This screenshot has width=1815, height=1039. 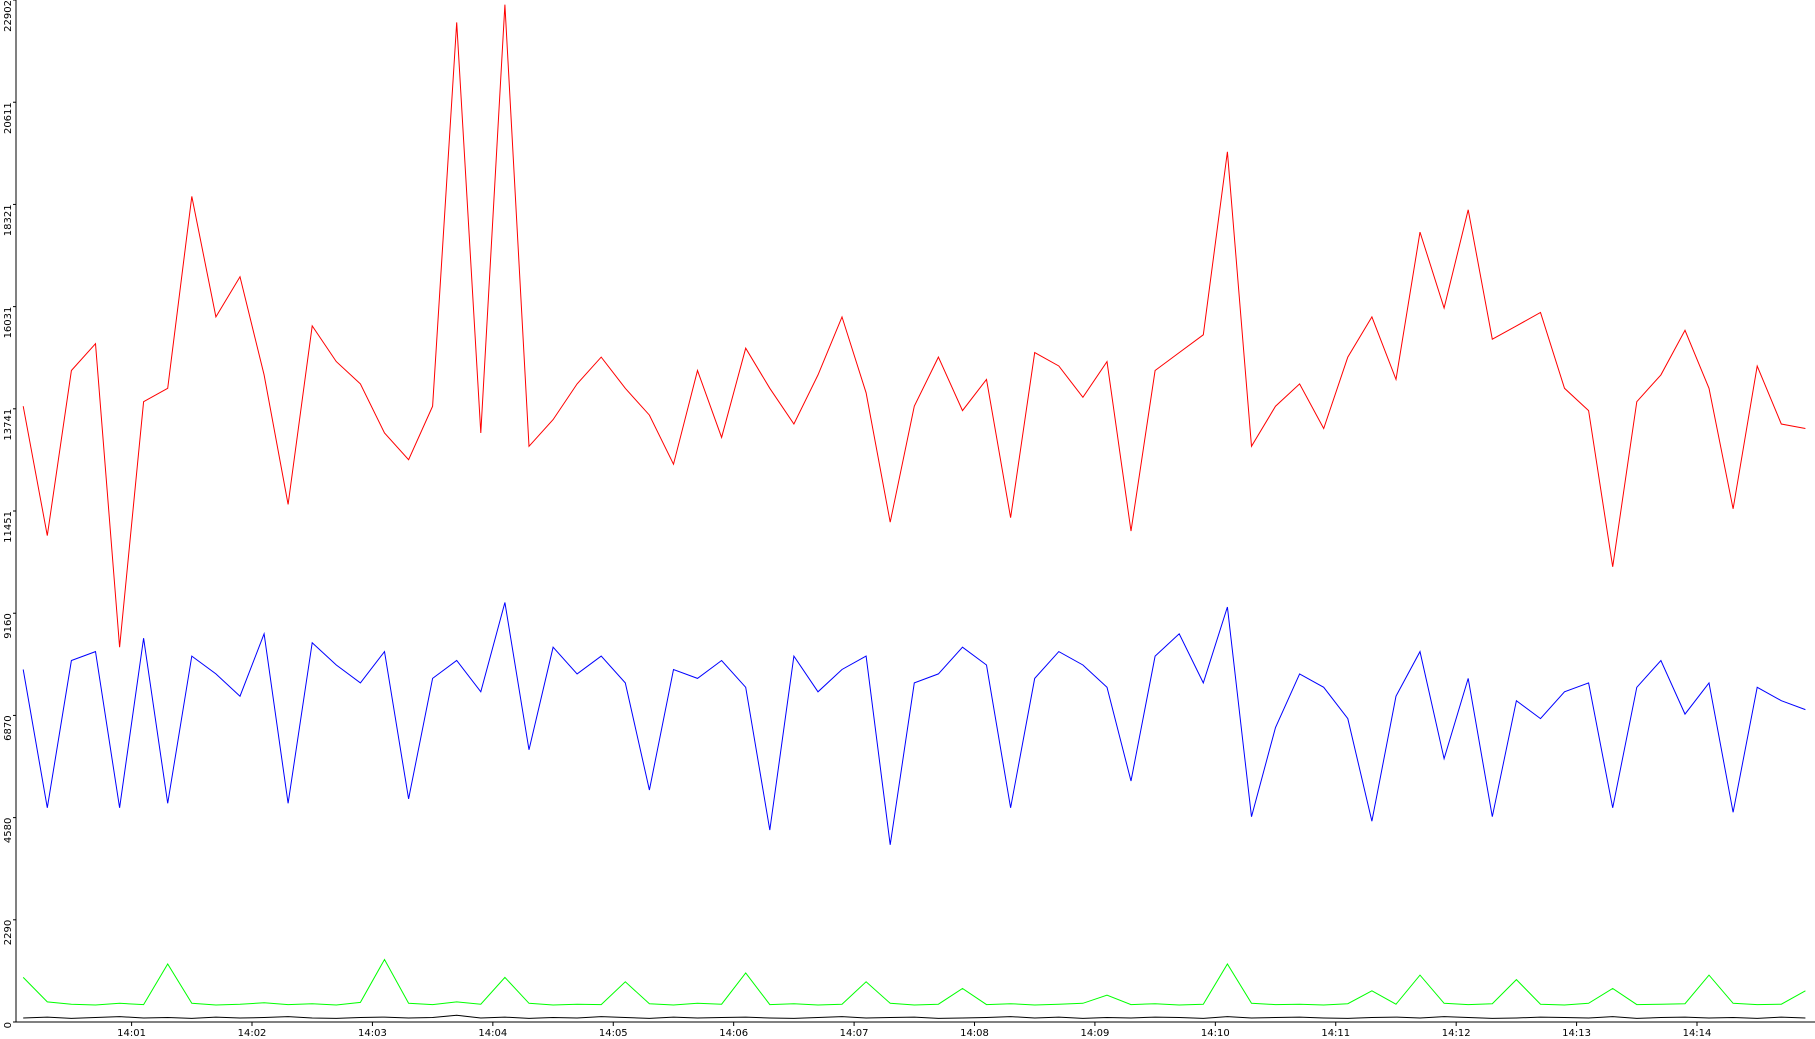 What do you see at coordinates (8, 527) in the screenshot?
I see `y-tick-label: 11451` at bounding box center [8, 527].